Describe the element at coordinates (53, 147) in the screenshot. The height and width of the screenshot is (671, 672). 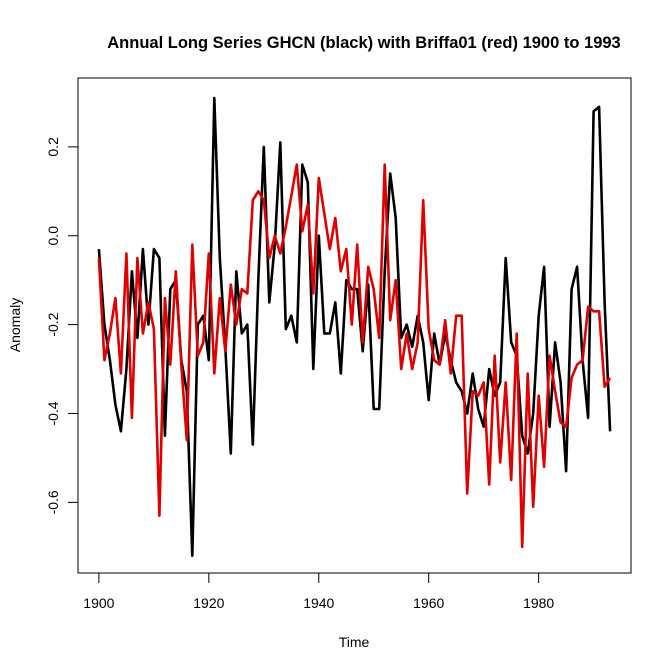
I see `y-tick-label: 0.2` at that location.